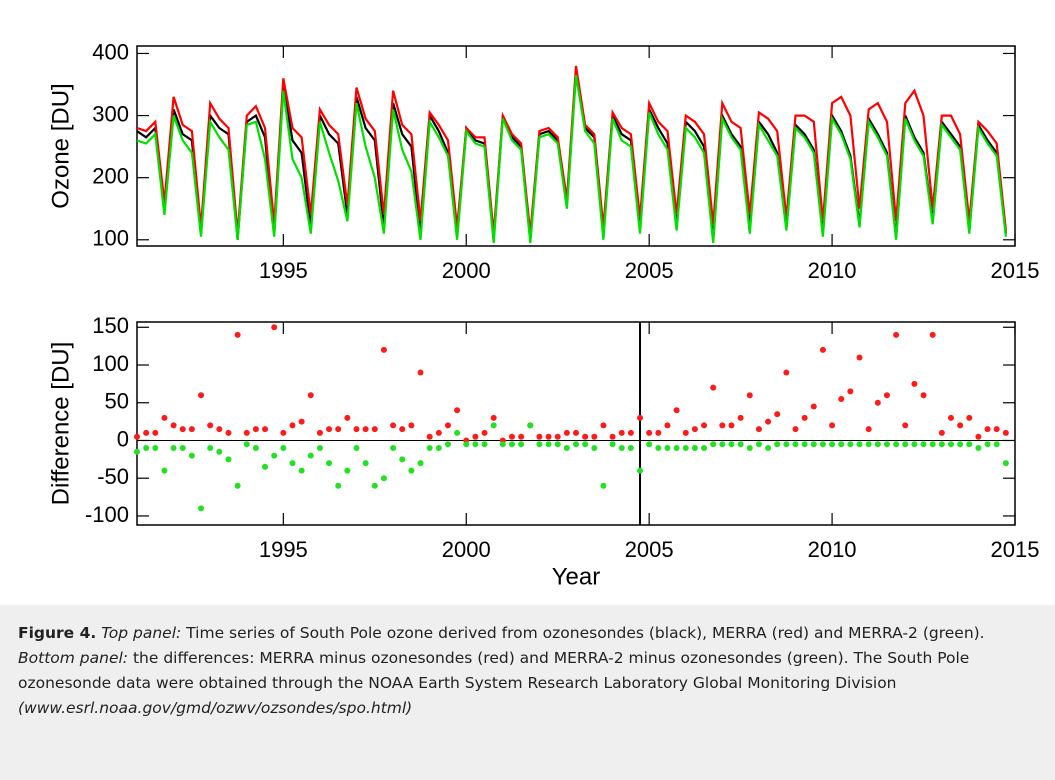  What do you see at coordinates (283, 549) in the screenshot?
I see `x-tick-label: 1995` at bounding box center [283, 549].